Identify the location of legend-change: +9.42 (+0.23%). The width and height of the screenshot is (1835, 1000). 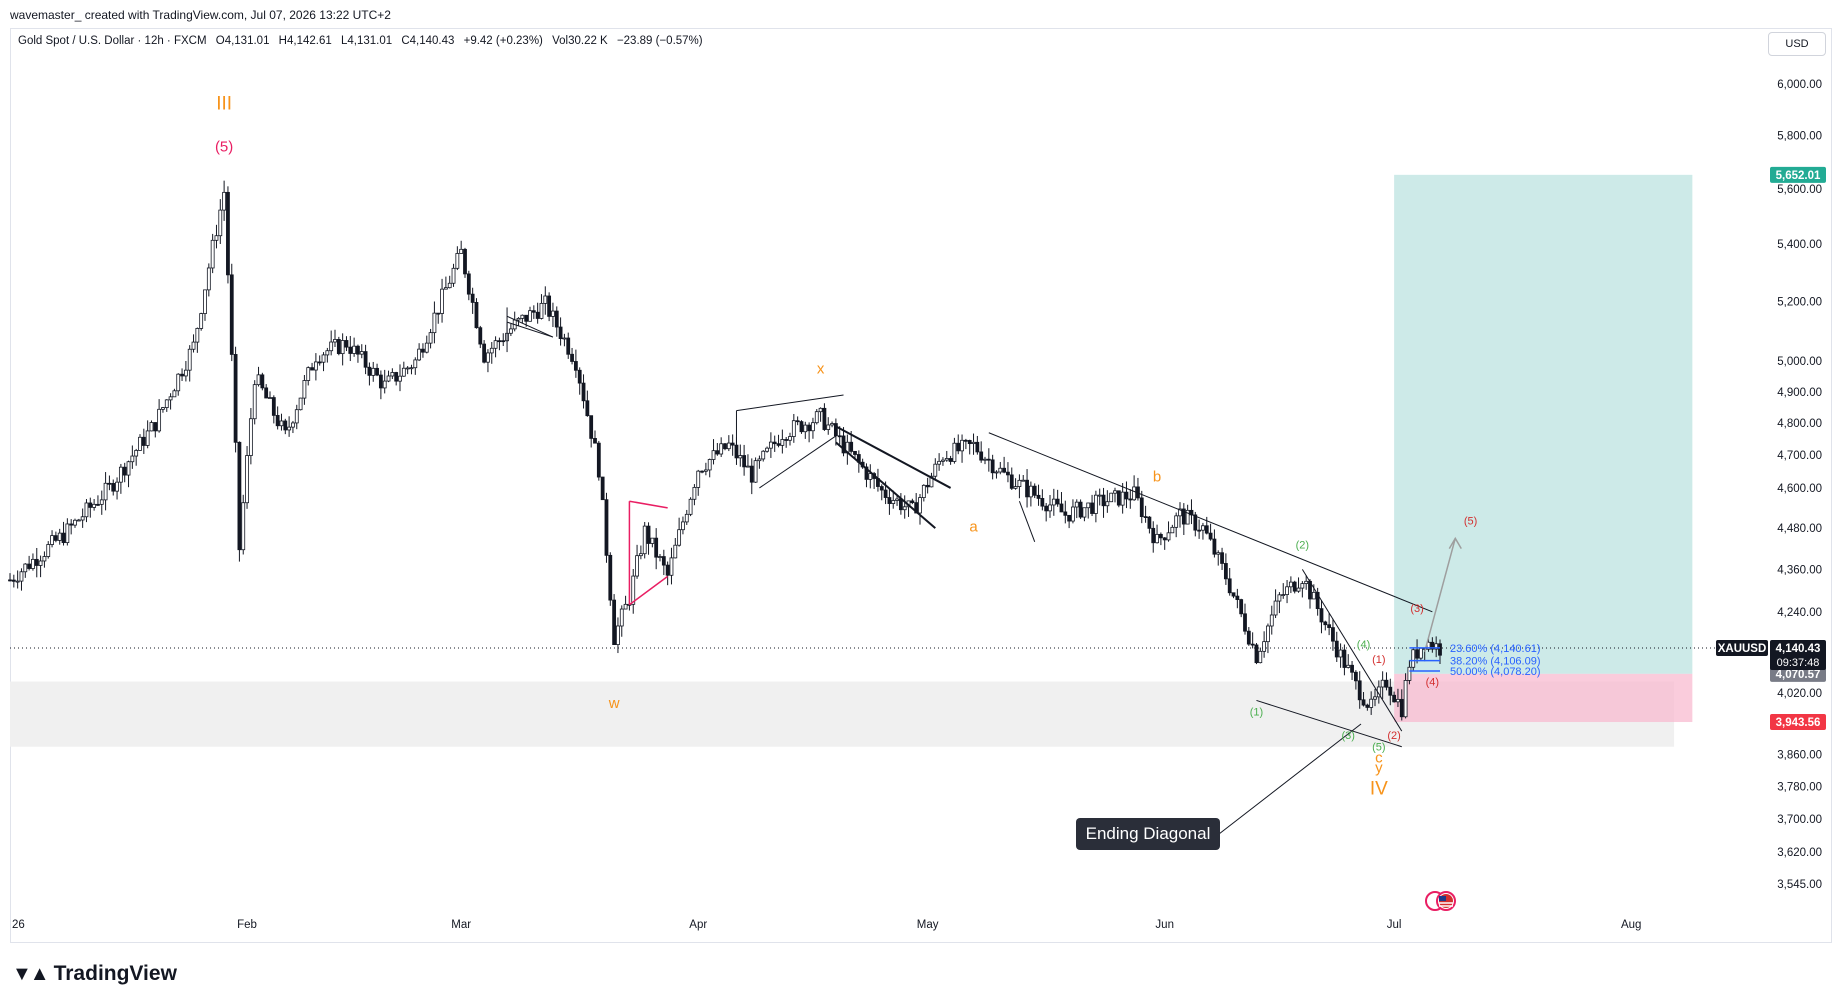
(503, 41).